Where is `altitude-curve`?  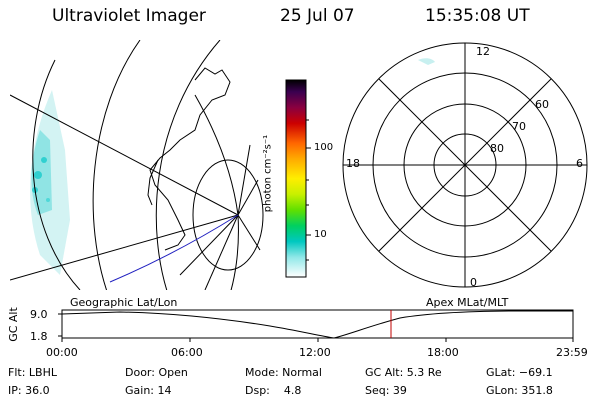
altitude-curve is located at coordinates (317, 324).